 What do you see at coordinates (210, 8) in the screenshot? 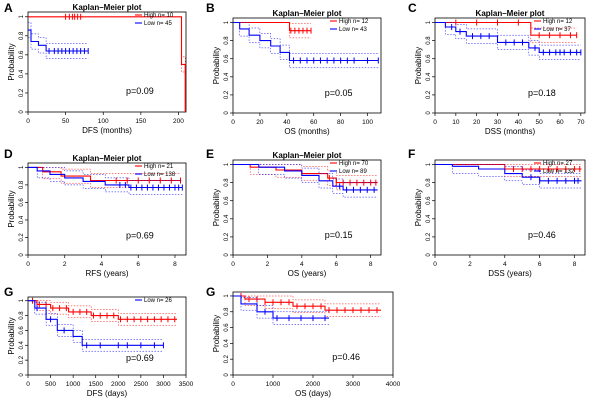
I see `panel-letter: B` at bounding box center [210, 8].